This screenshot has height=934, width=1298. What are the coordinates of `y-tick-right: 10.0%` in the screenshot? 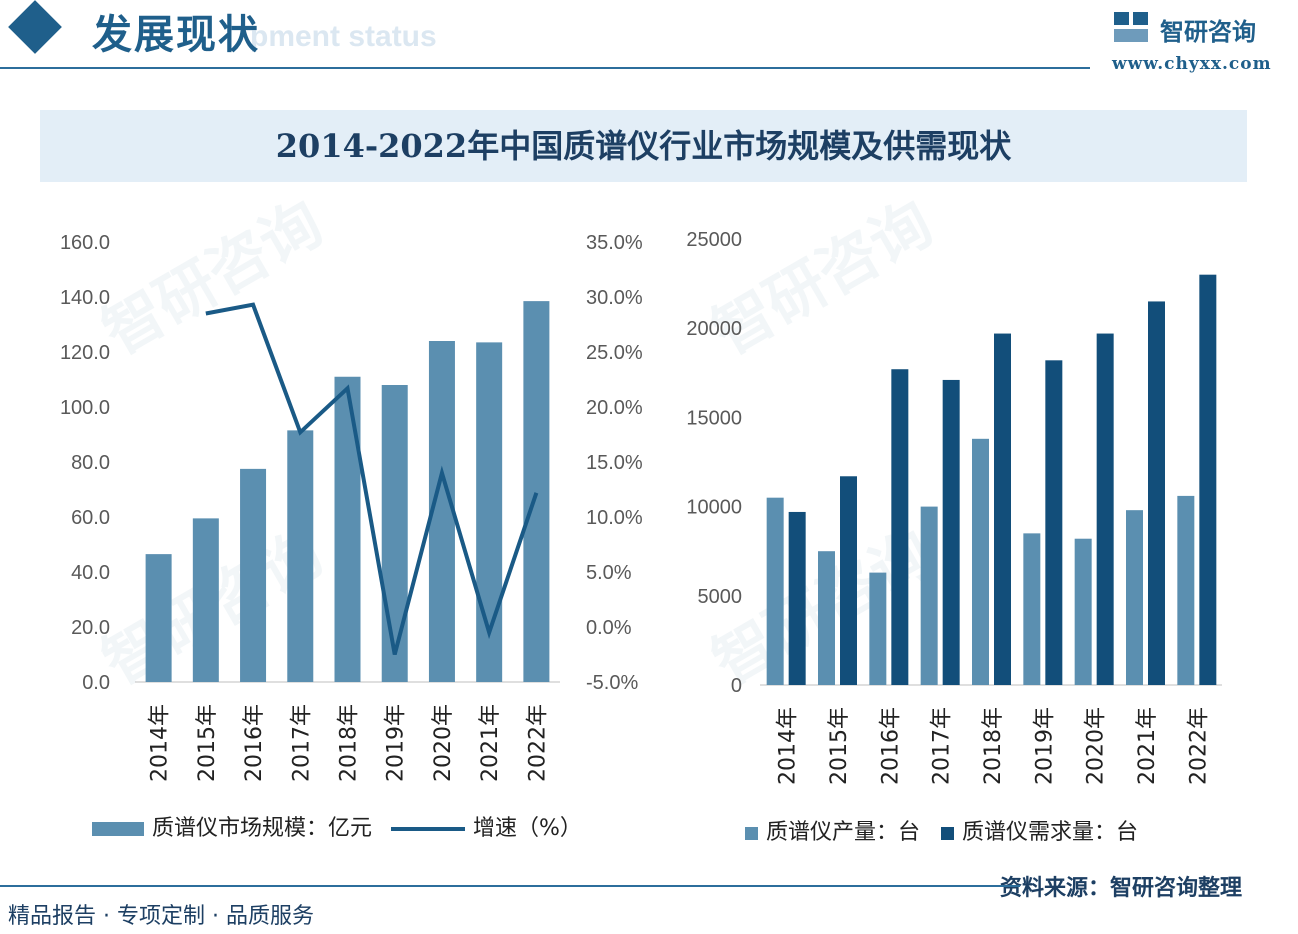 It's located at (614, 518).